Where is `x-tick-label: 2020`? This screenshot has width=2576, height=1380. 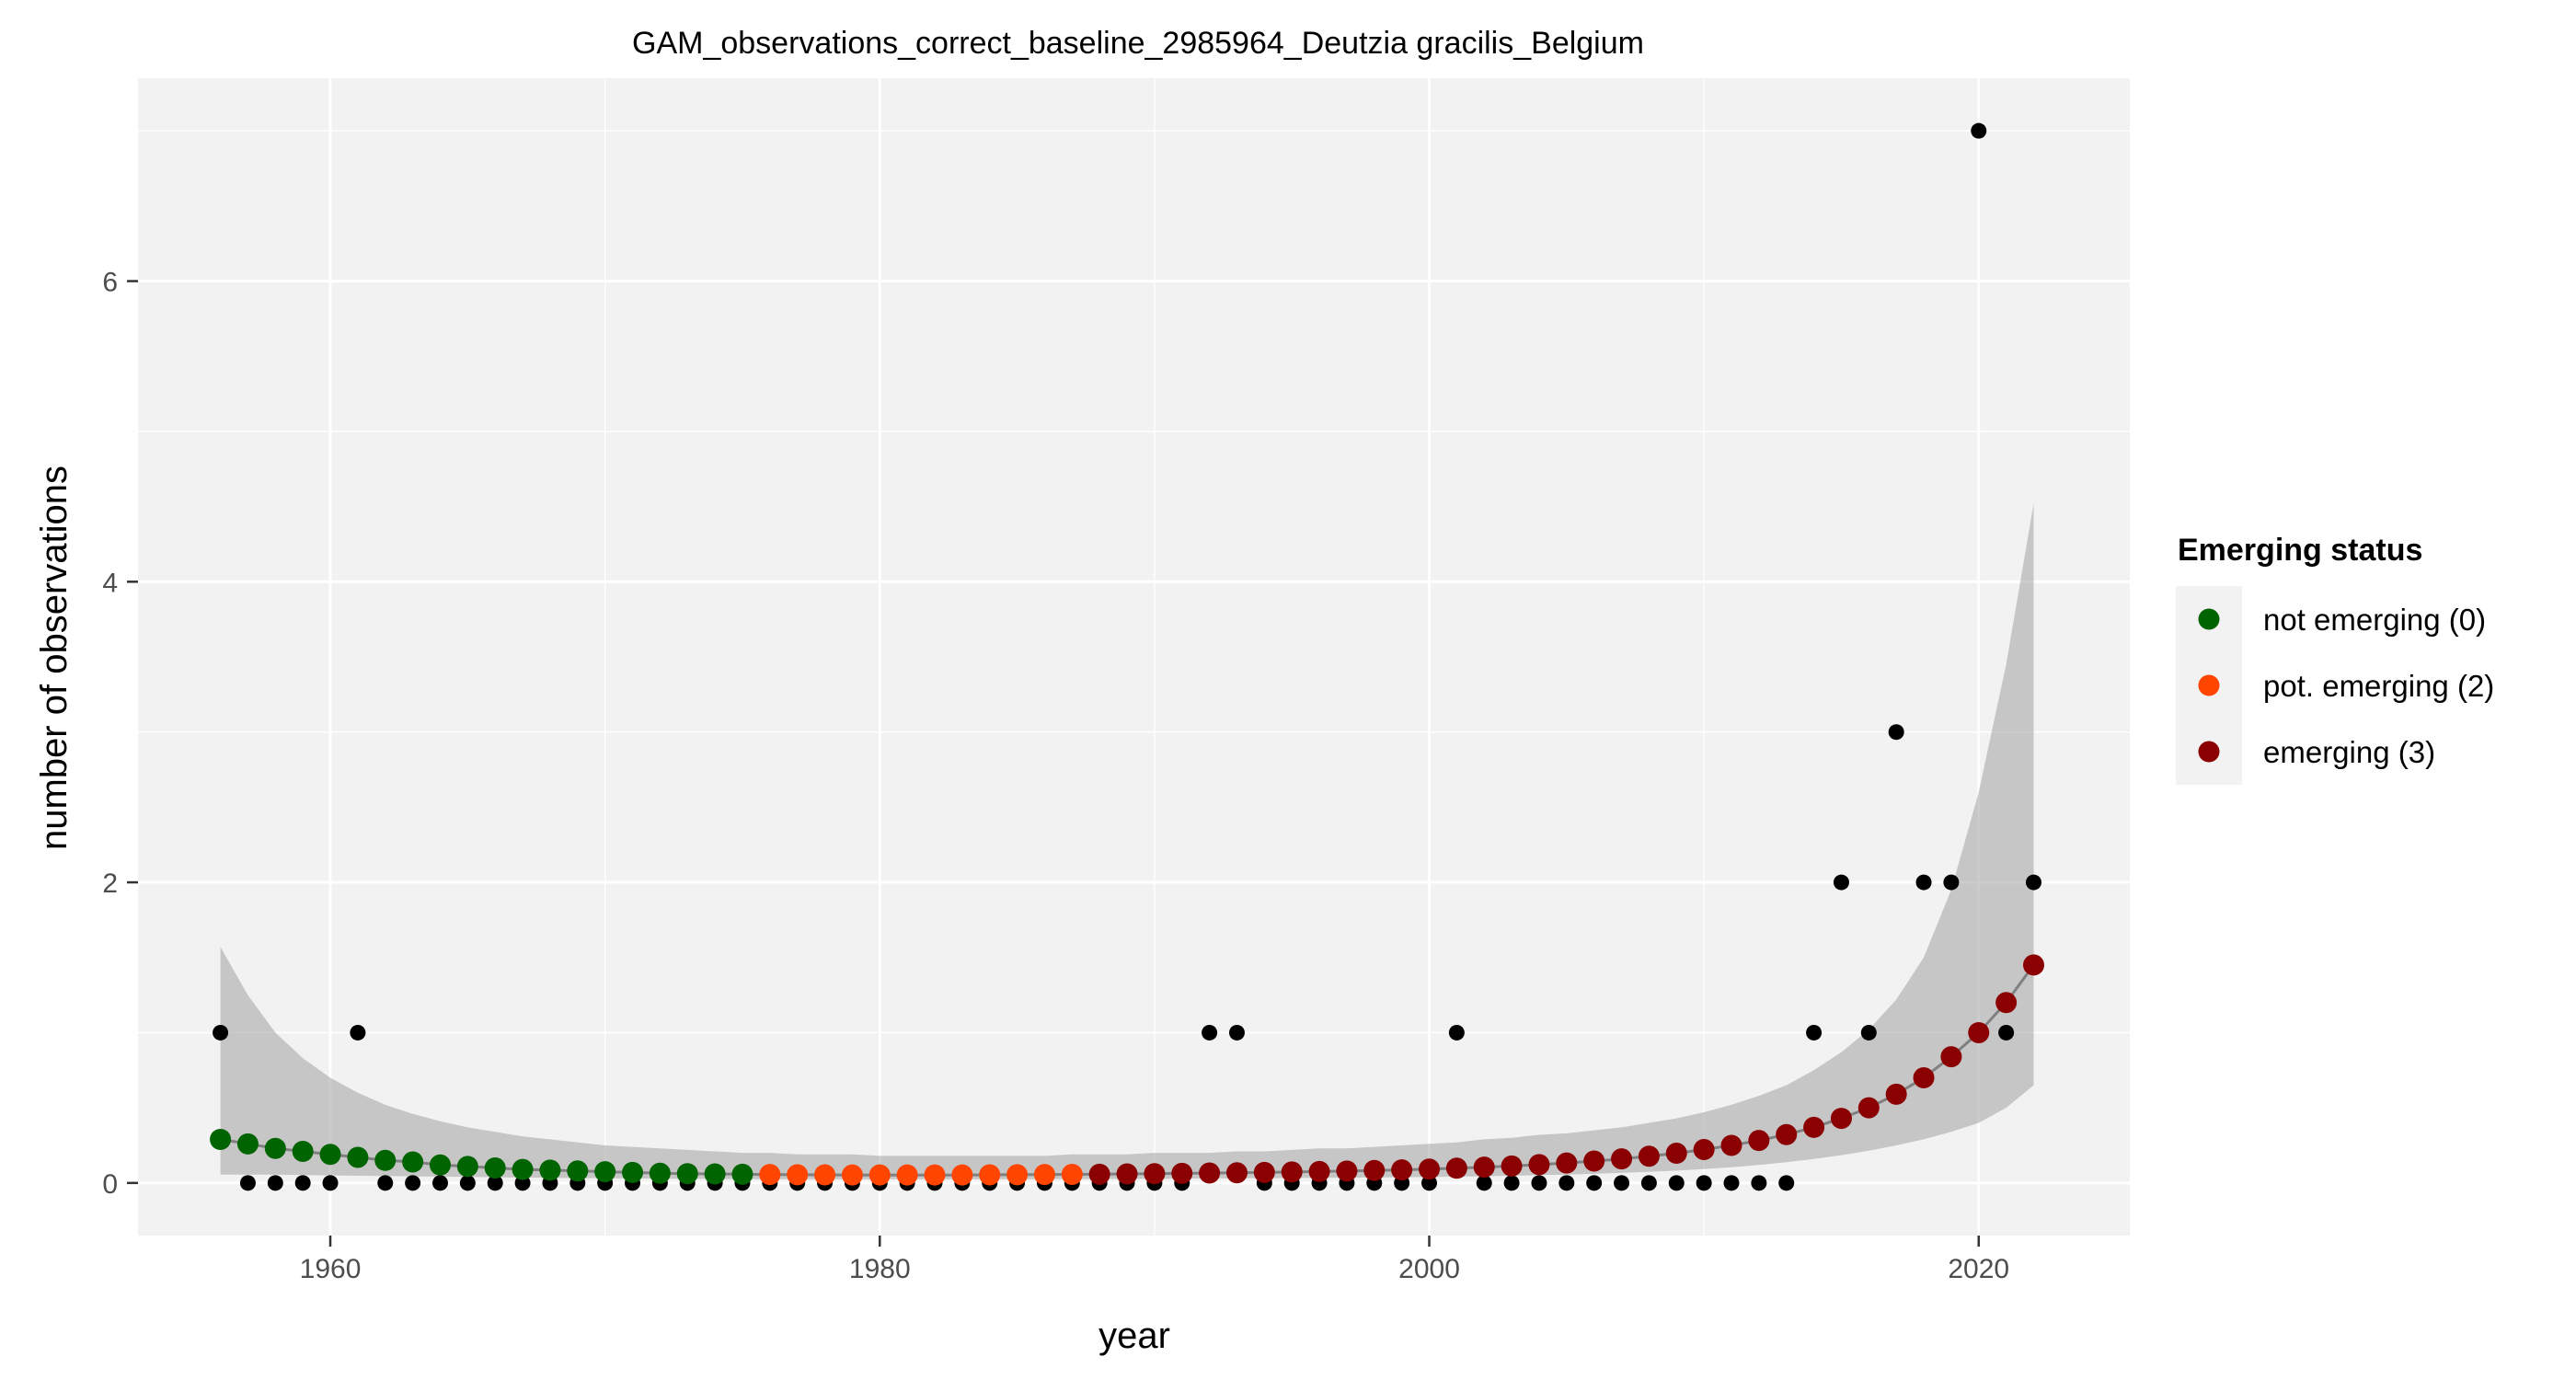
x-tick-label: 2020 is located at coordinates (1978, 1269).